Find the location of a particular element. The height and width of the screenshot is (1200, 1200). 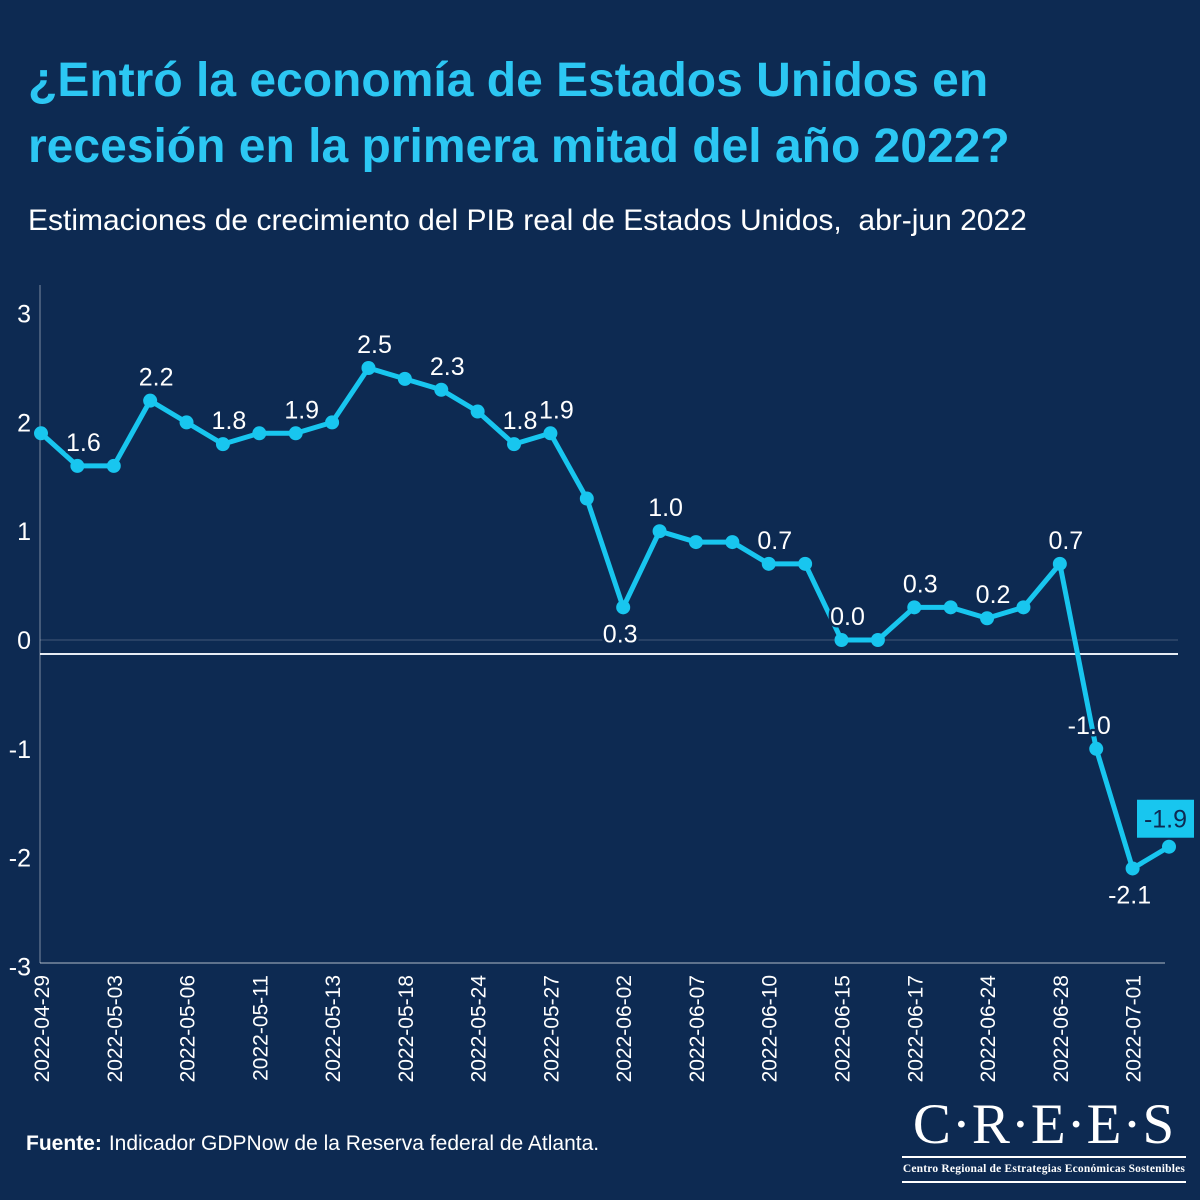

highlight-label-box is located at coordinates (1165, 818).